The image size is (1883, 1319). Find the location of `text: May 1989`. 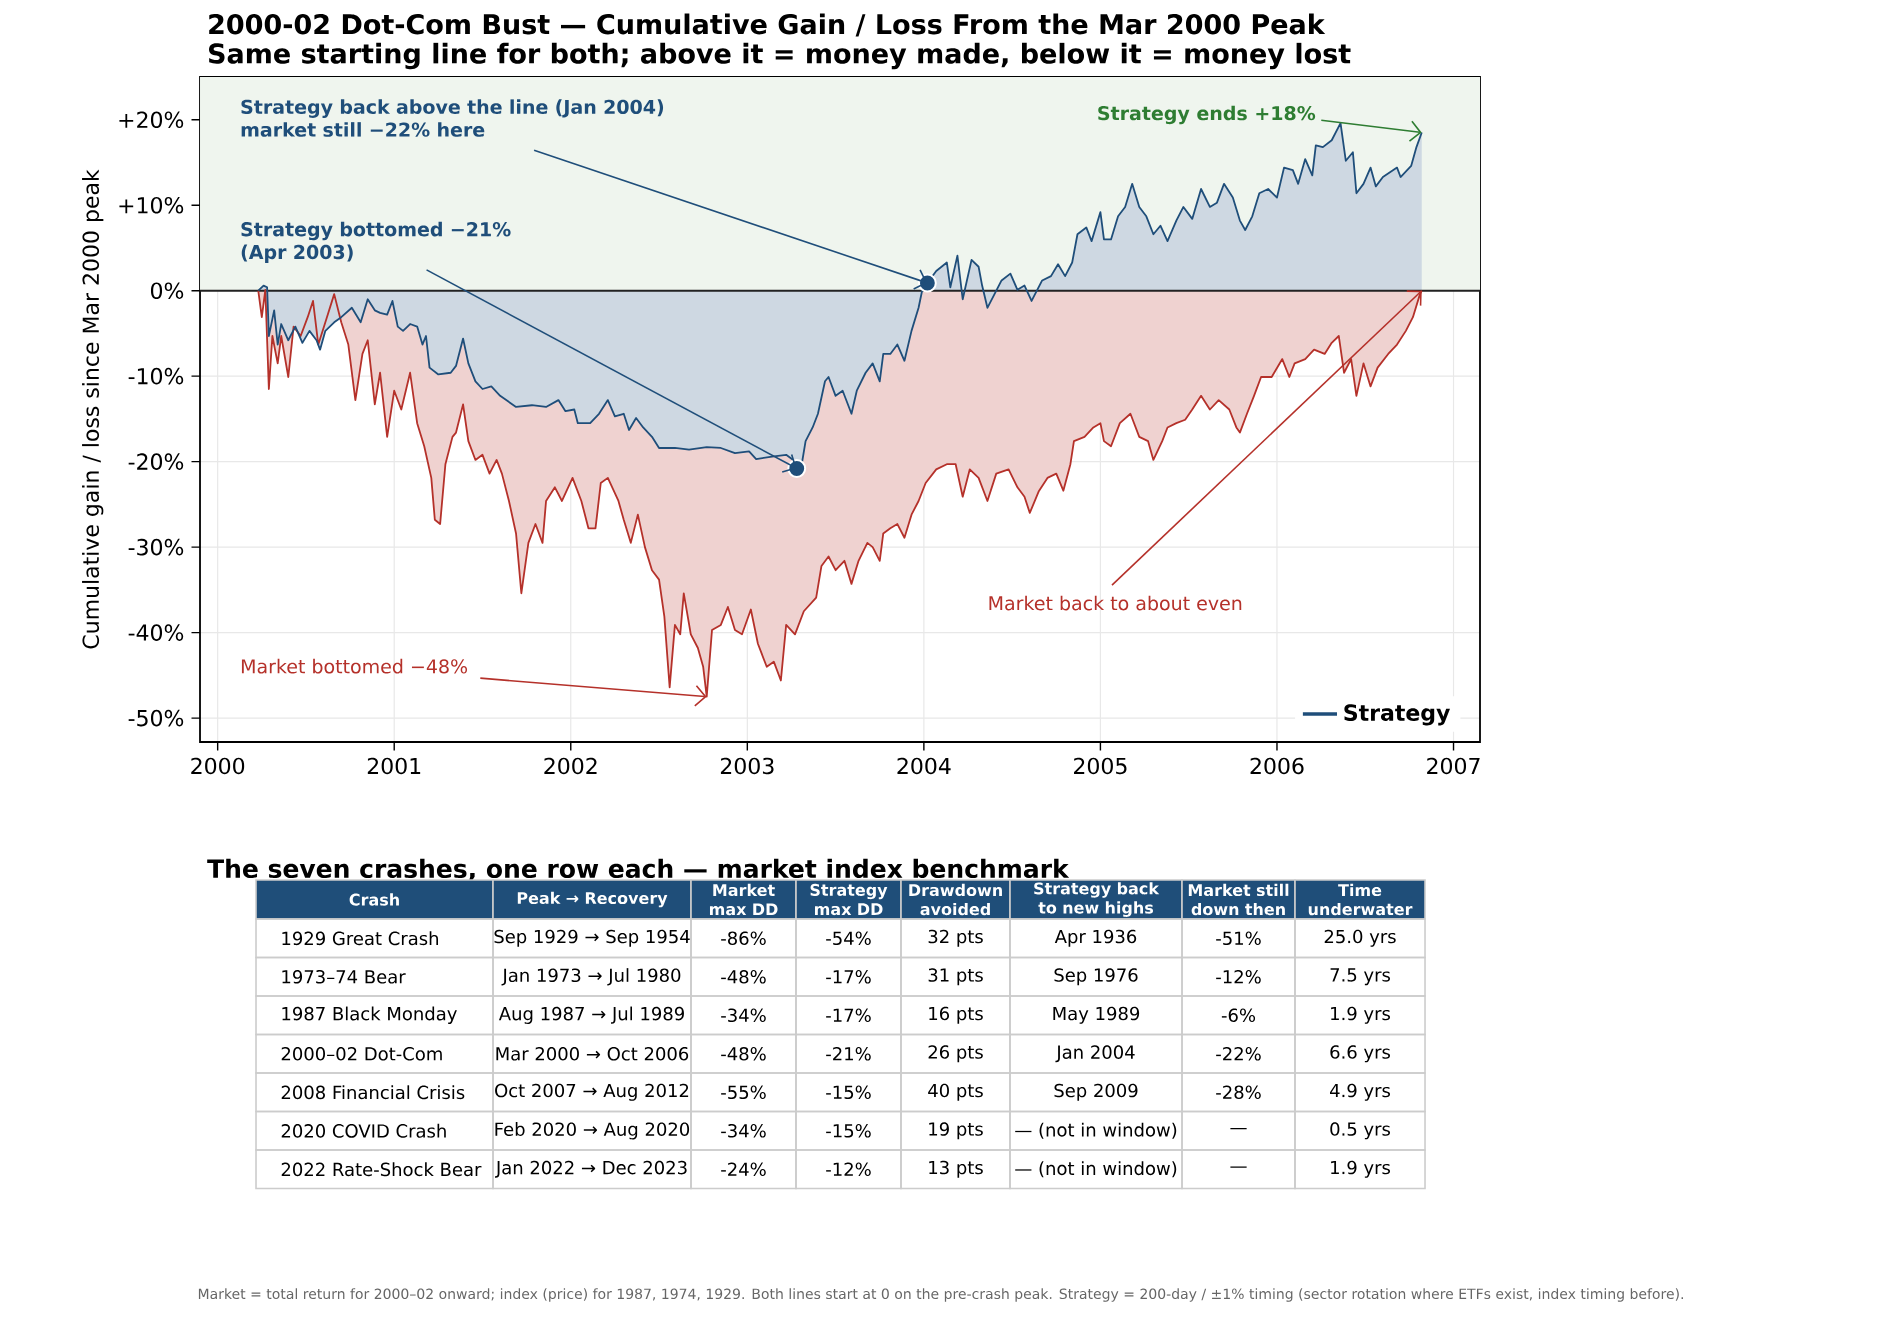

text: May 1989 is located at coordinates (1096, 1015).